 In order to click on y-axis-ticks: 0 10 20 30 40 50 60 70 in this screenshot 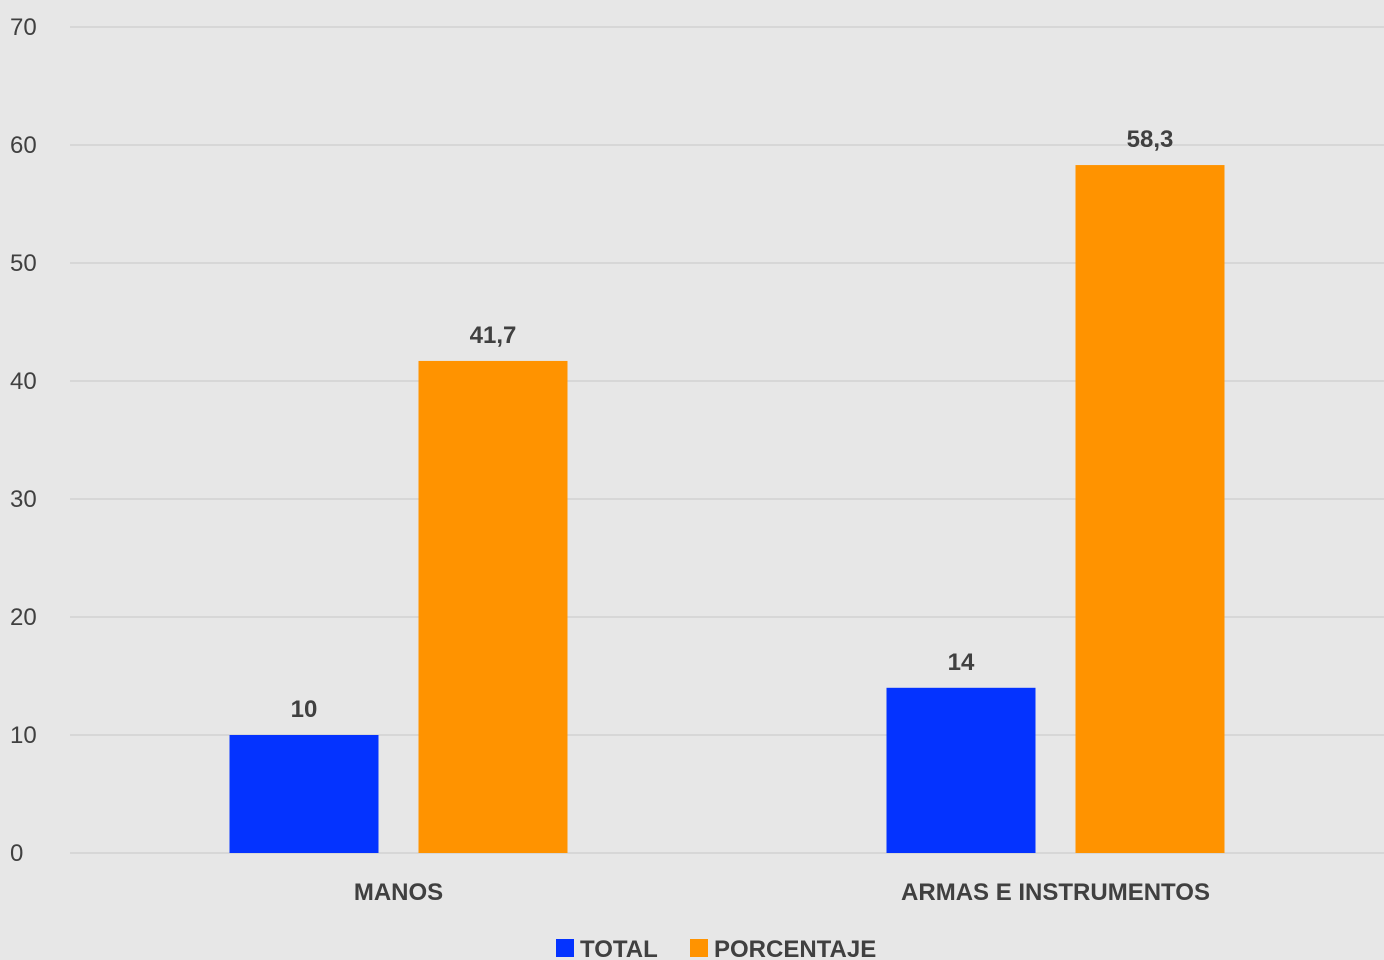, I will do `click(23, 440)`.